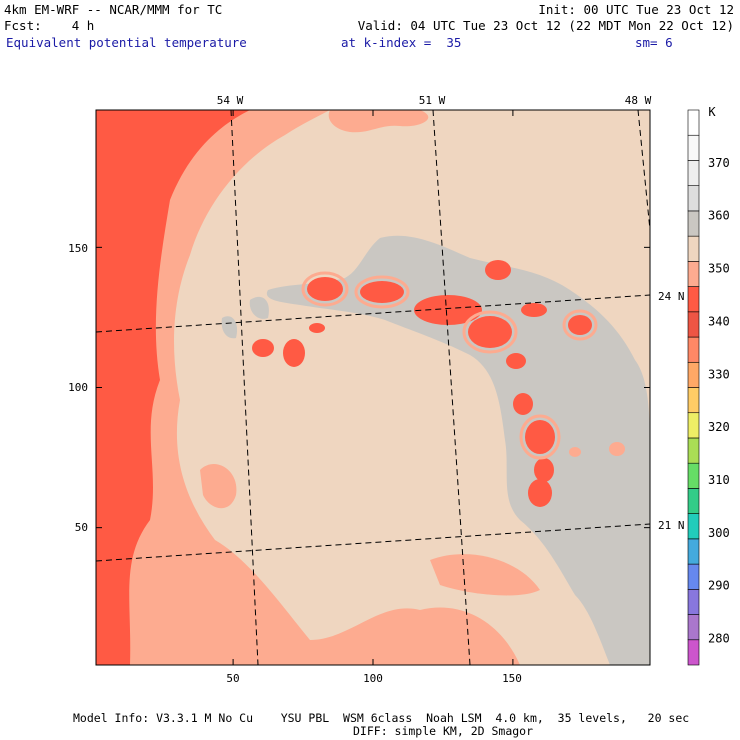 This screenshot has width=740, height=740. Describe the element at coordinates (719, 269) in the screenshot. I see `colorbar-label: 350` at that location.